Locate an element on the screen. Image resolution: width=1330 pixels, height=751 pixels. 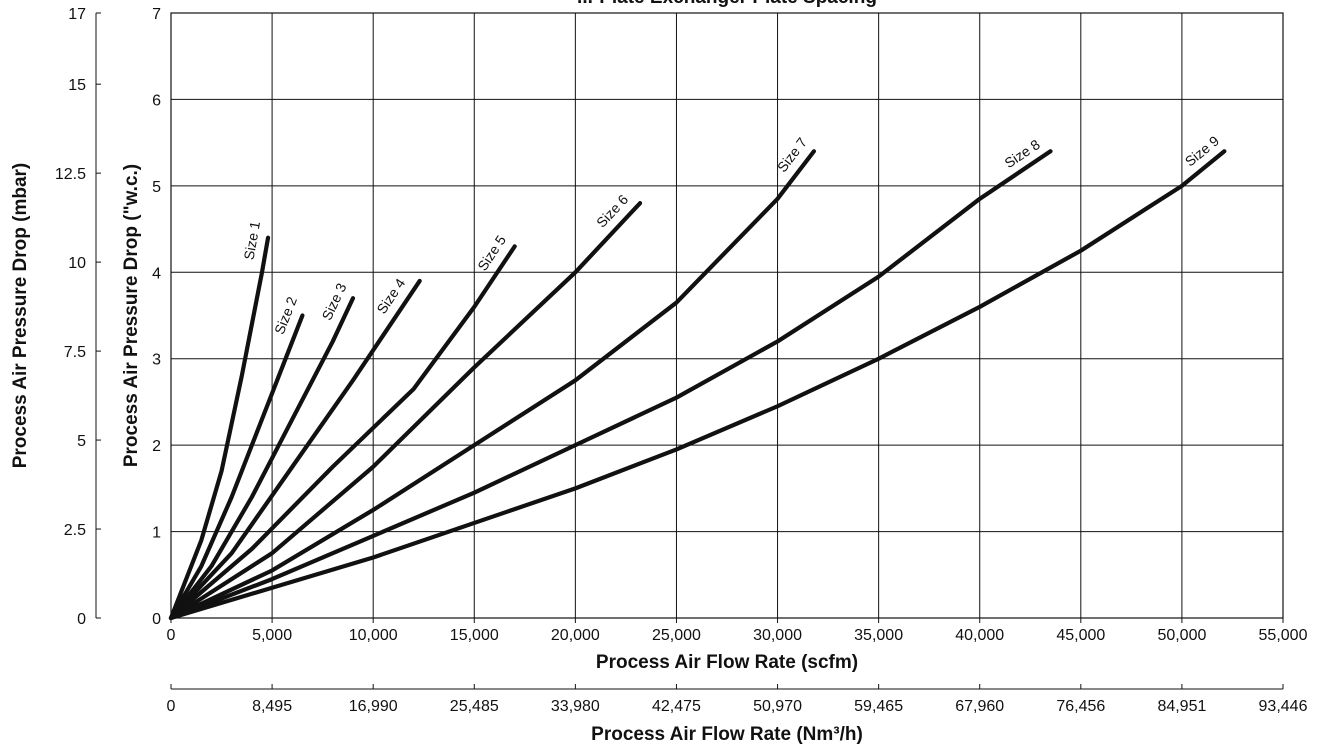
y-axis-title: Process Air Pressure Drop ("w.c.) is located at coordinates (131, 315).